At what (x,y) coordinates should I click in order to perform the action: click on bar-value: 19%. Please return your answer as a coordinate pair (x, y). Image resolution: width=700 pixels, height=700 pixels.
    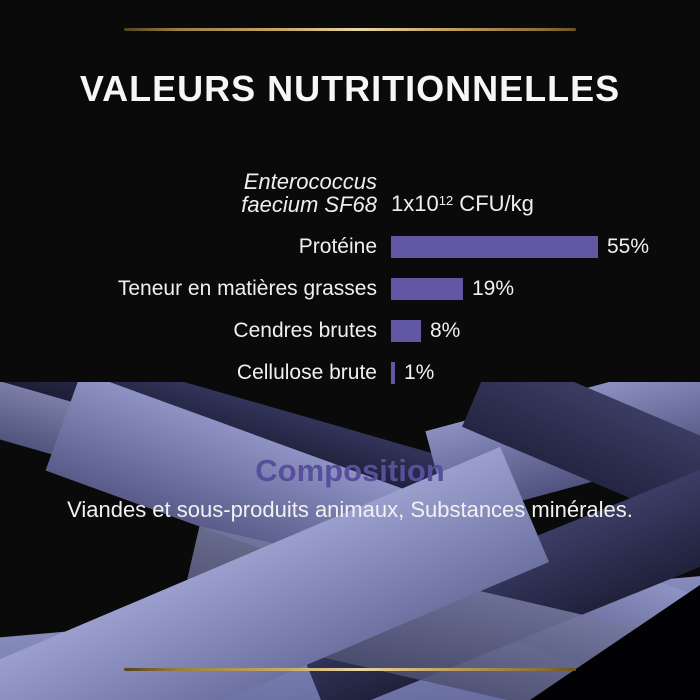
    Looking at the image, I should click on (493, 288).